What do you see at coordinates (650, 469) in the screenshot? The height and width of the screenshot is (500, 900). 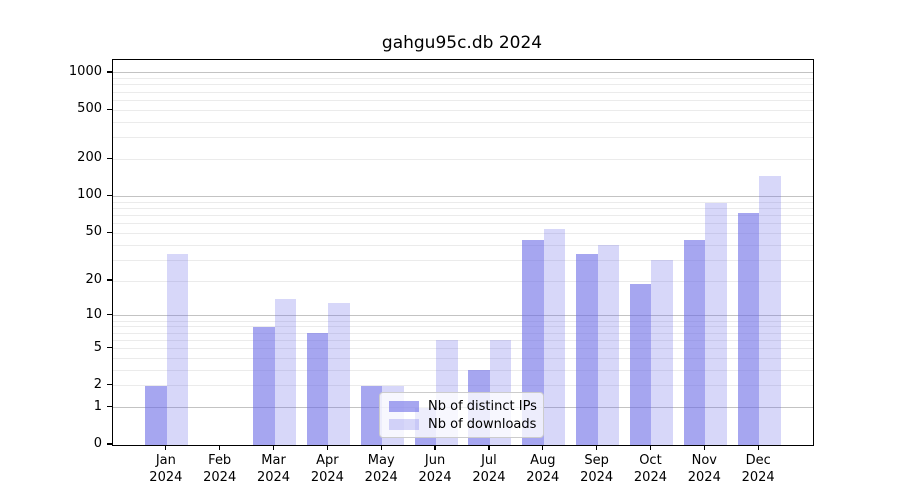 I see `x-tick-label: Oct 2024` at bounding box center [650, 469].